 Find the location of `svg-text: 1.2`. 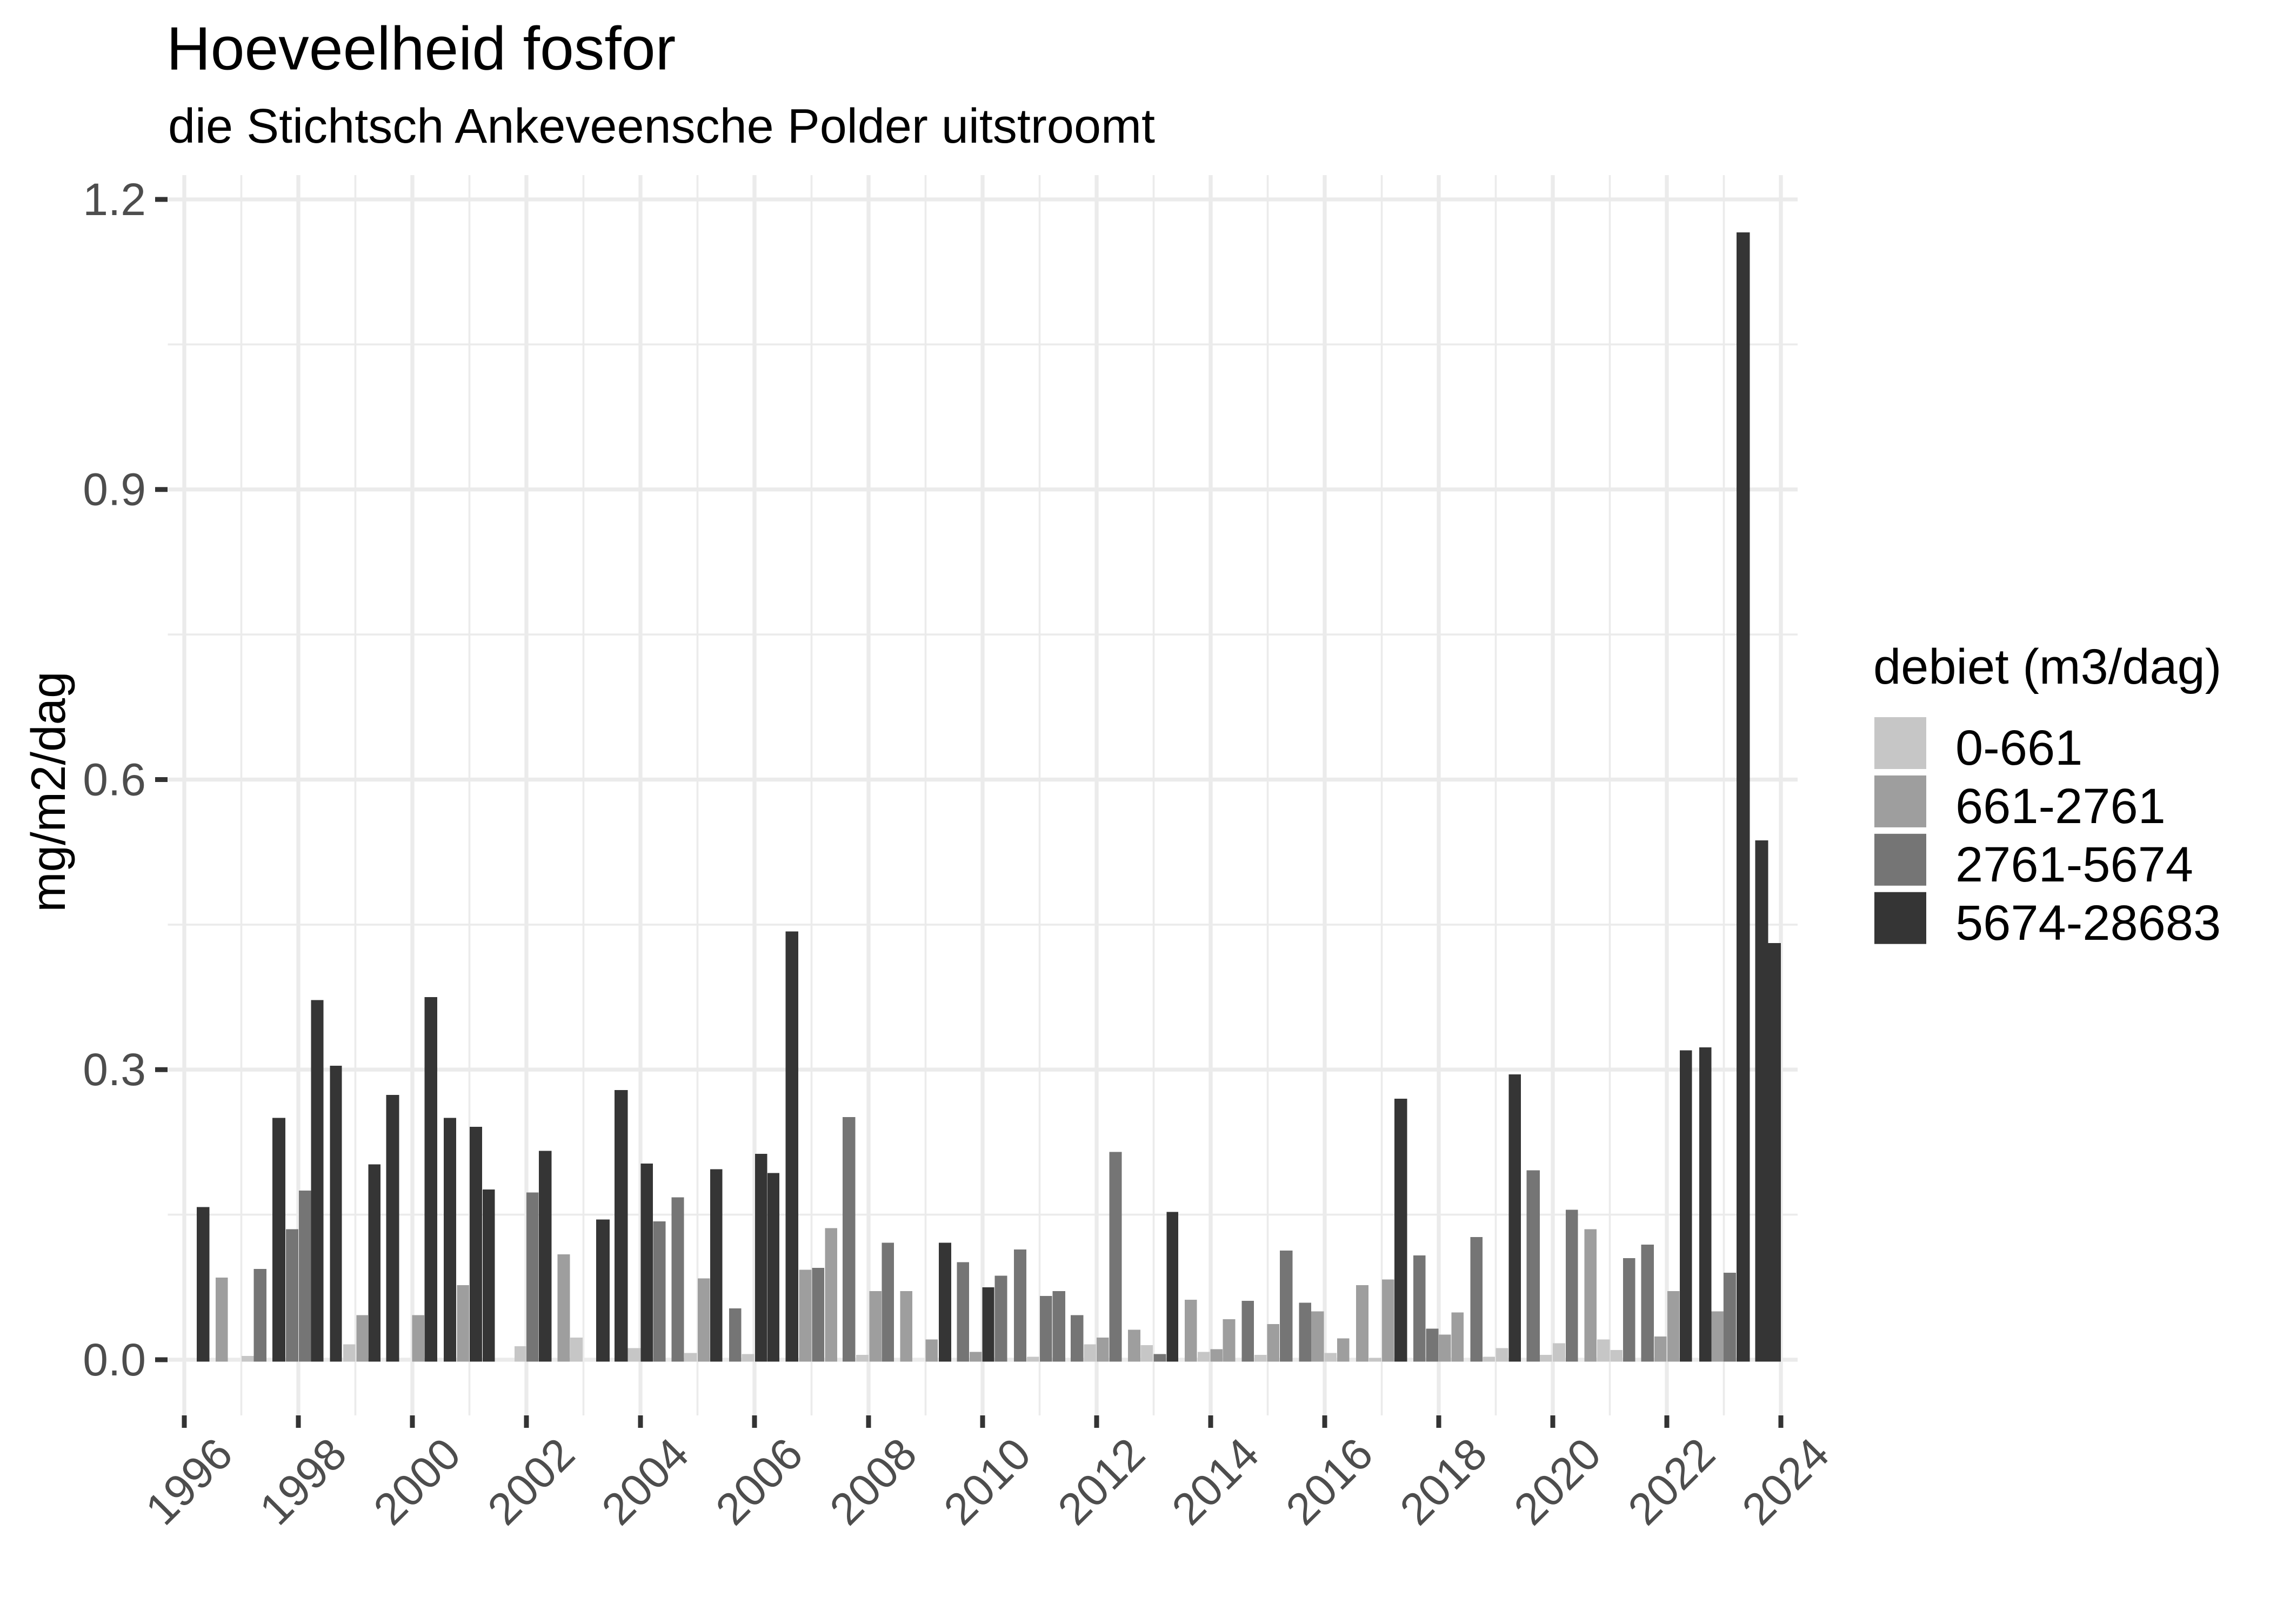

svg-text: 1.2 is located at coordinates (114, 199).